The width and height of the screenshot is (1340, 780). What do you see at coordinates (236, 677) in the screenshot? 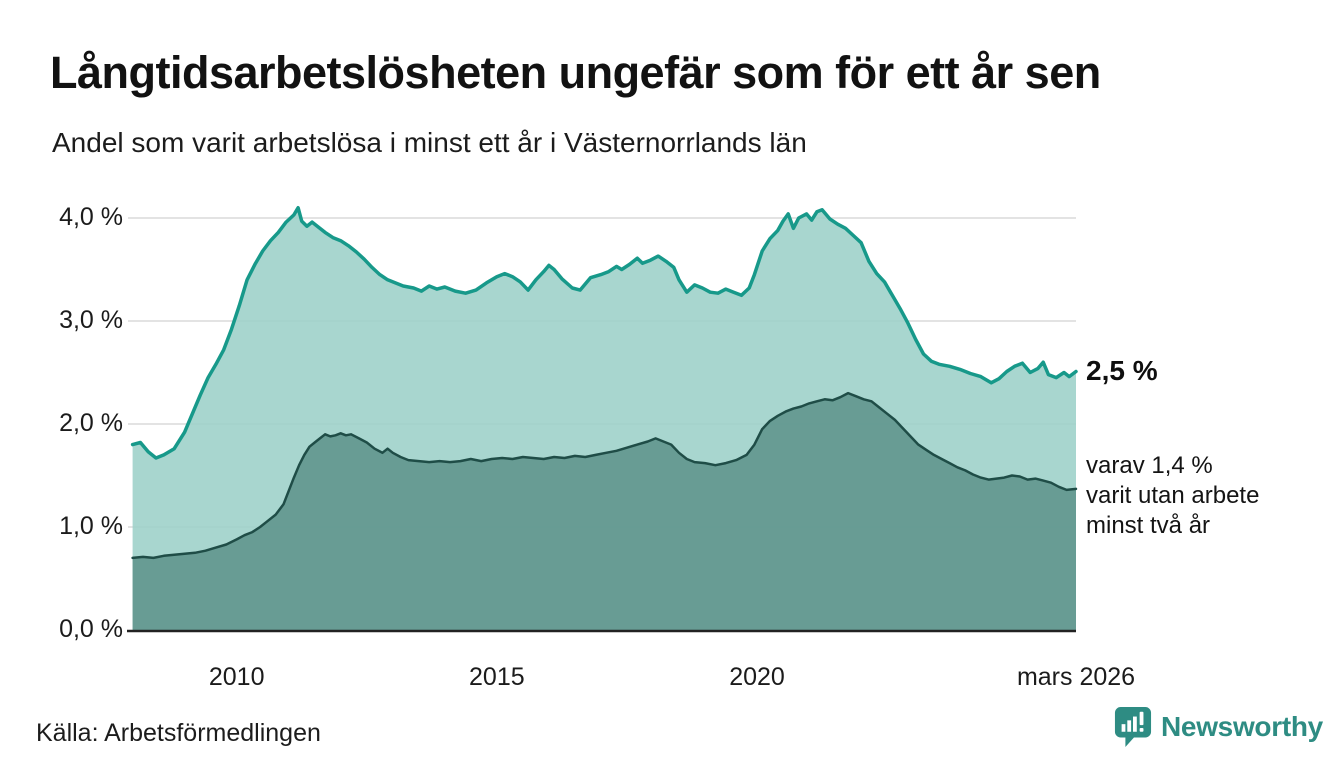
I see `x-tick-label: 2010` at bounding box center [236, 677].